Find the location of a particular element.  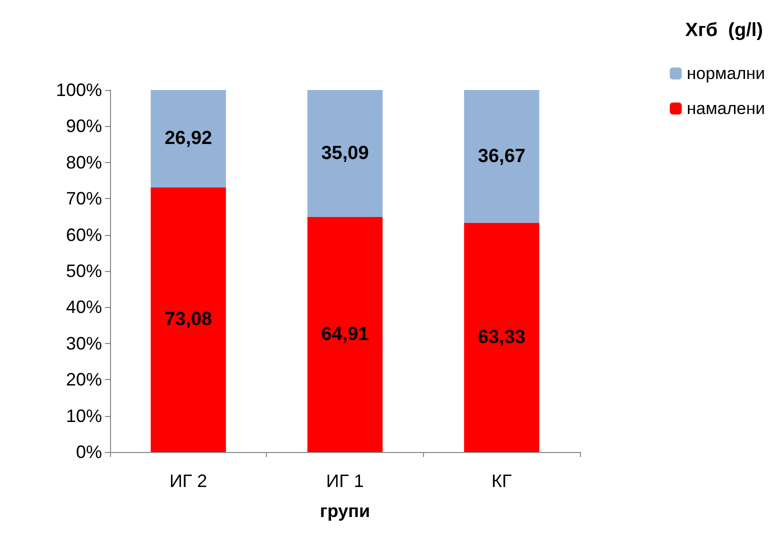

y-tick-label: 60% is located at coordinates (84, 234).